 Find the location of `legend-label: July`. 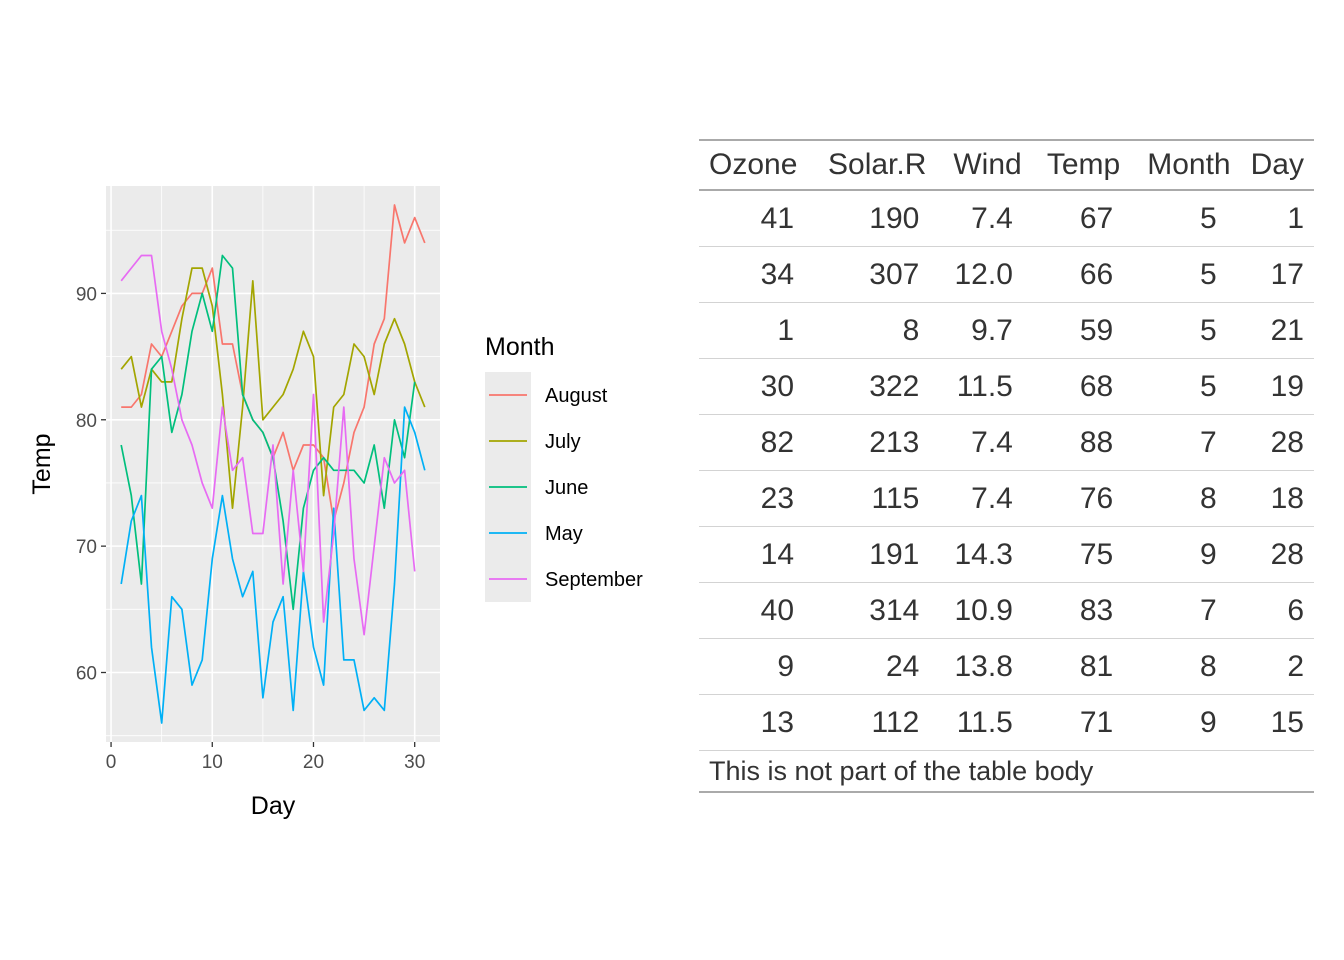

legend-label: July is located at coordinates (563, 442).